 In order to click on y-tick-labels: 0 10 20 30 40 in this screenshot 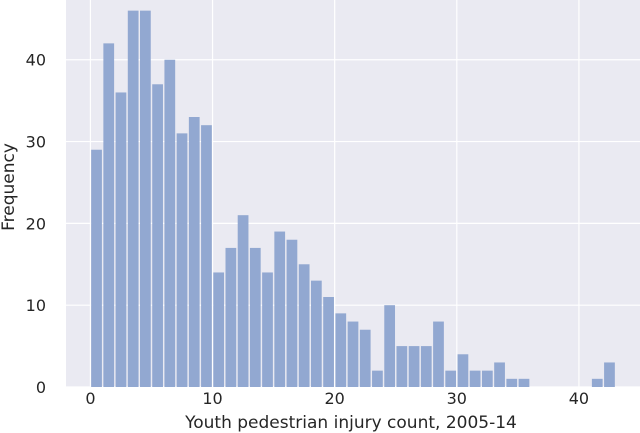, I will do `click(36, 224)`.